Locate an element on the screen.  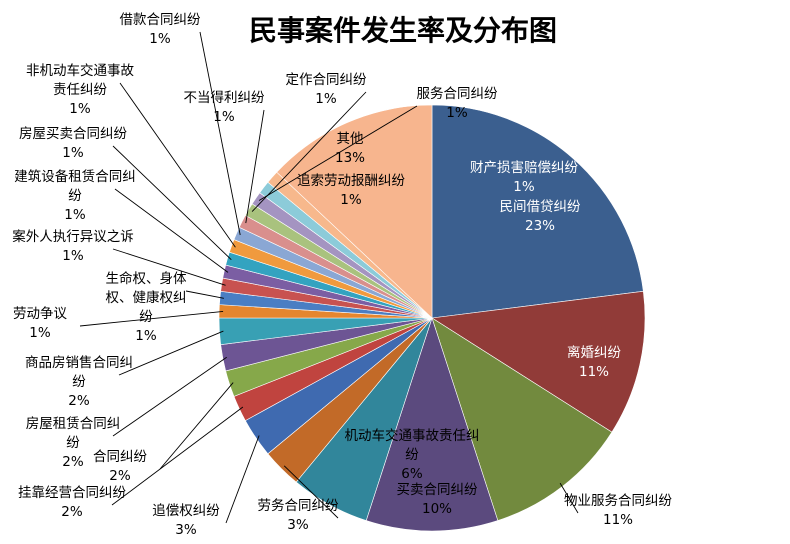
slice-name-label: 物业服务合同纠纷 is located at coordinates (618, 501).